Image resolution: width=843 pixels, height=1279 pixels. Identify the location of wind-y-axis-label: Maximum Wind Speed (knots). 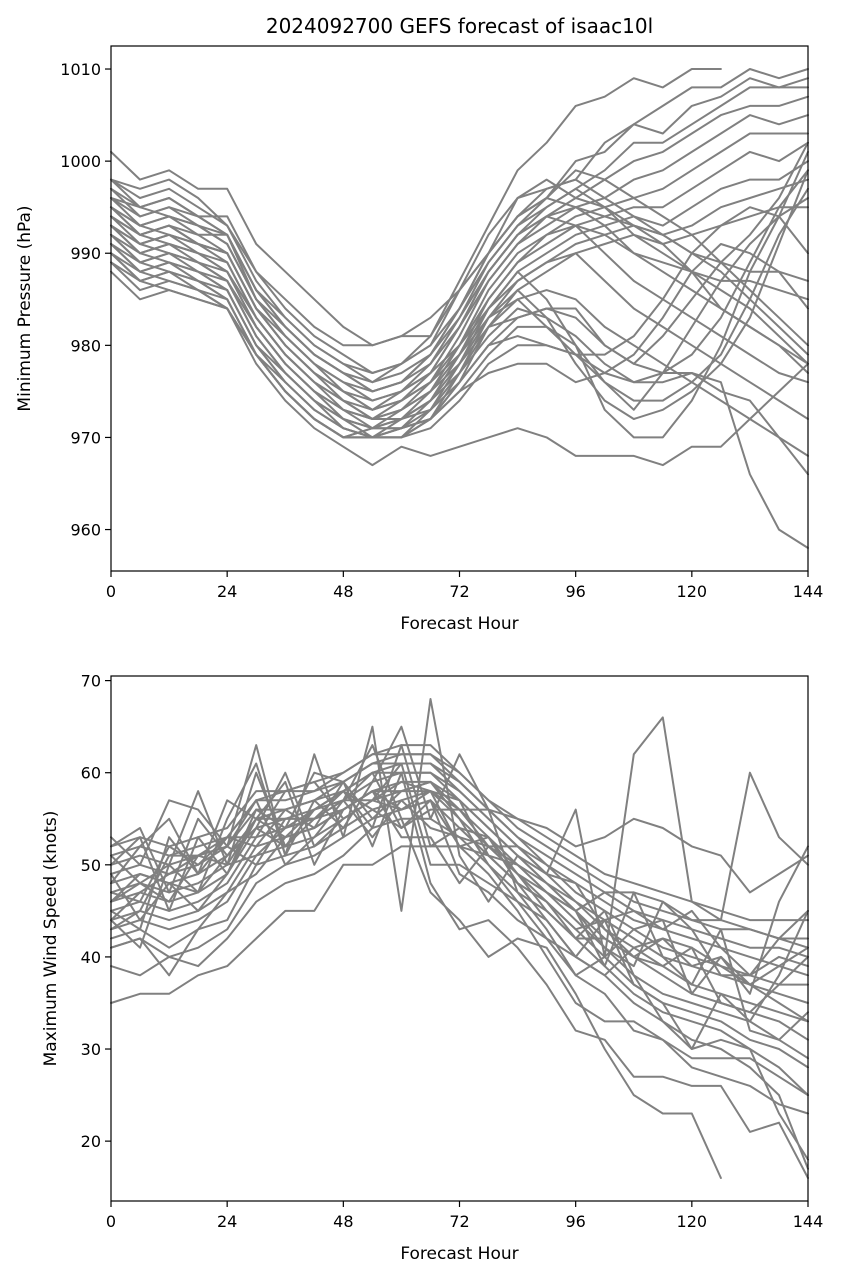
(51, 939).